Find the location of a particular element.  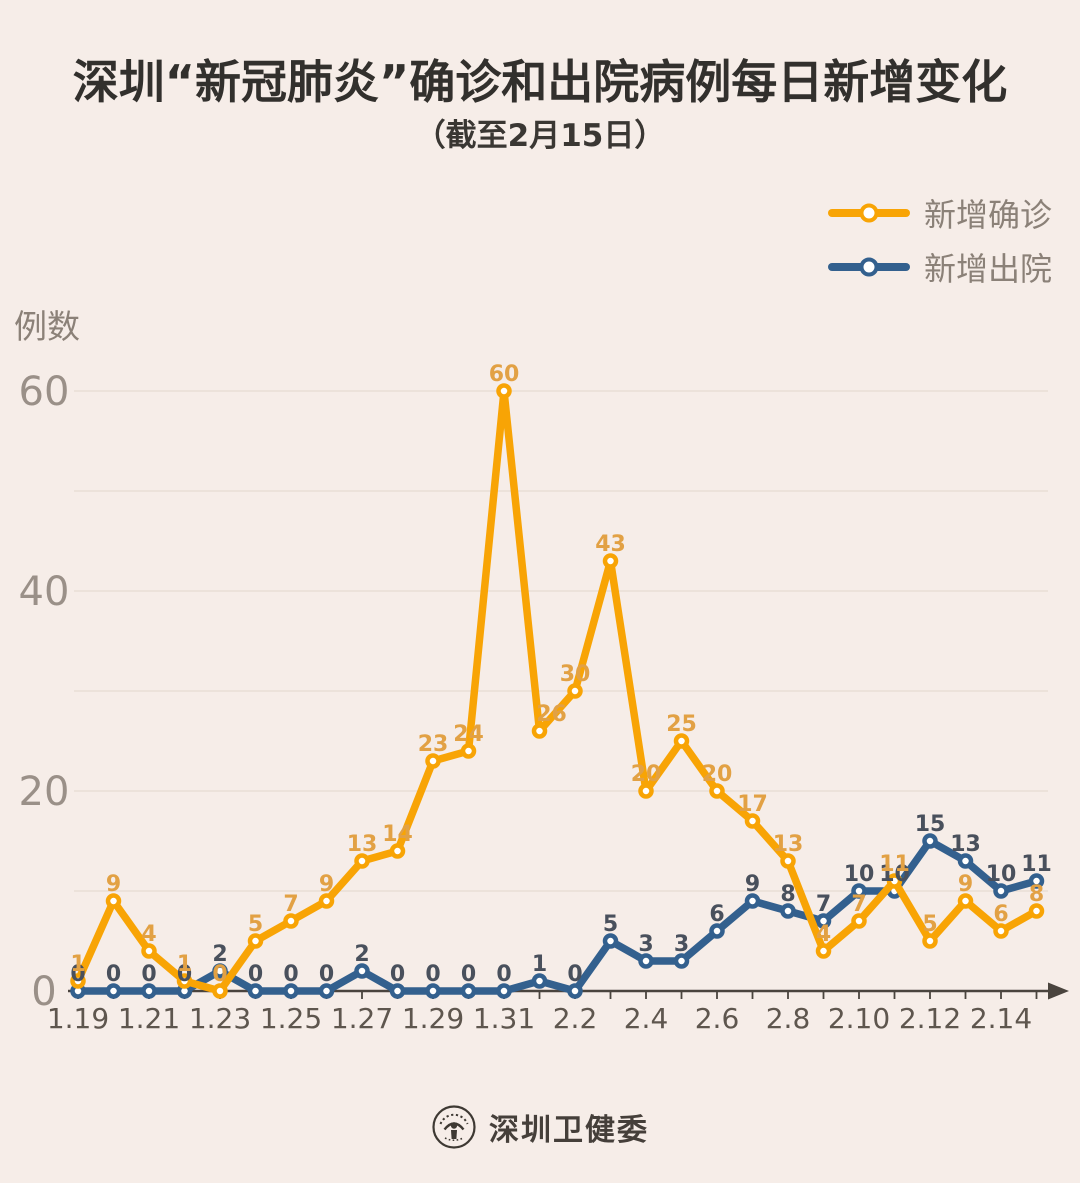

confirmed-value-label-2.5: 25 is located at coordinates (681, 724).